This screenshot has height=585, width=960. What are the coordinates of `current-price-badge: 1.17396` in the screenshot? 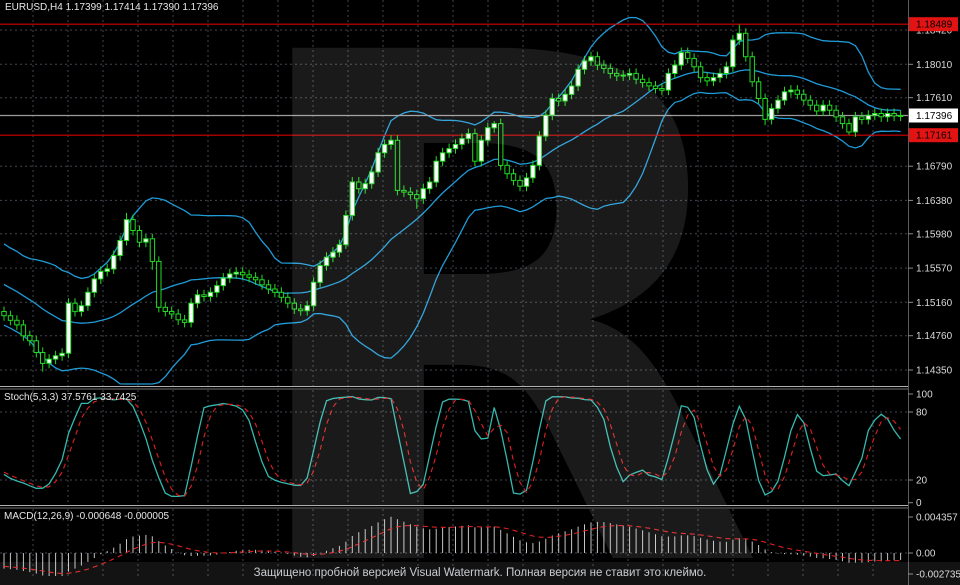 It's located at (933, 115).